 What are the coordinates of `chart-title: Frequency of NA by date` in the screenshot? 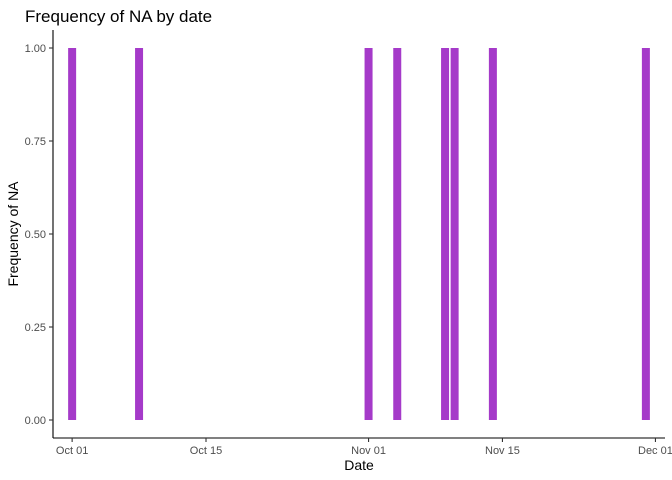 It's located at (118, 16).